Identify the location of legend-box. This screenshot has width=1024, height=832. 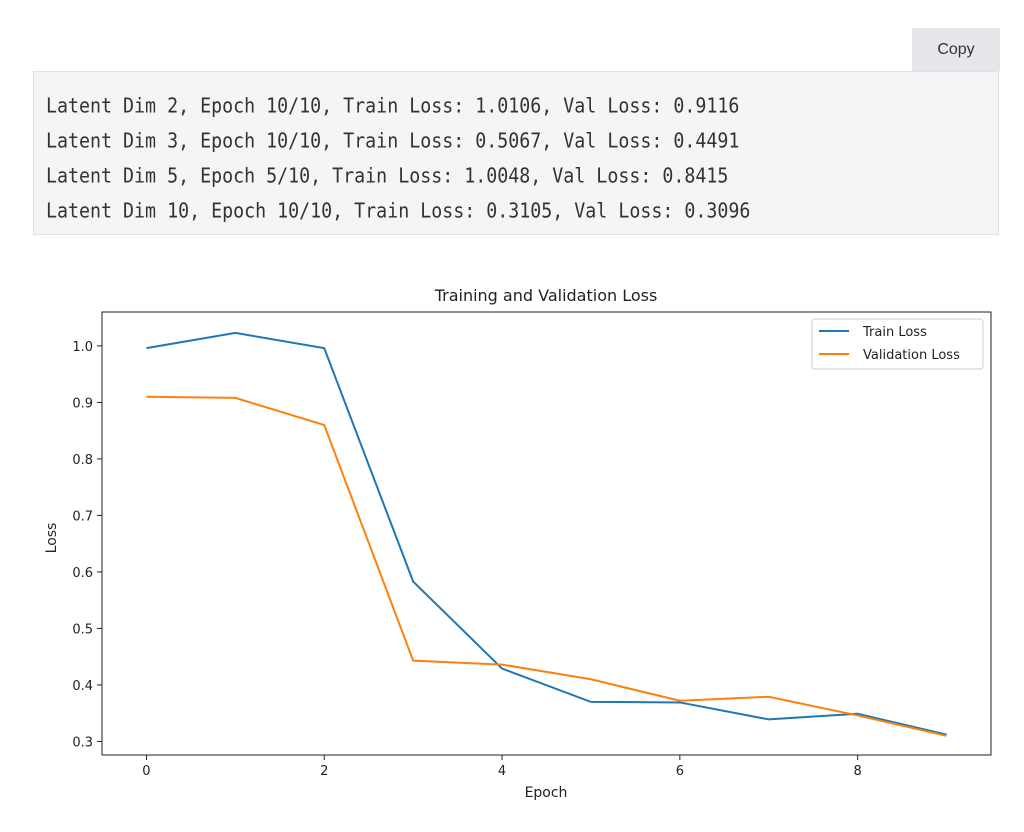
(897, 344).